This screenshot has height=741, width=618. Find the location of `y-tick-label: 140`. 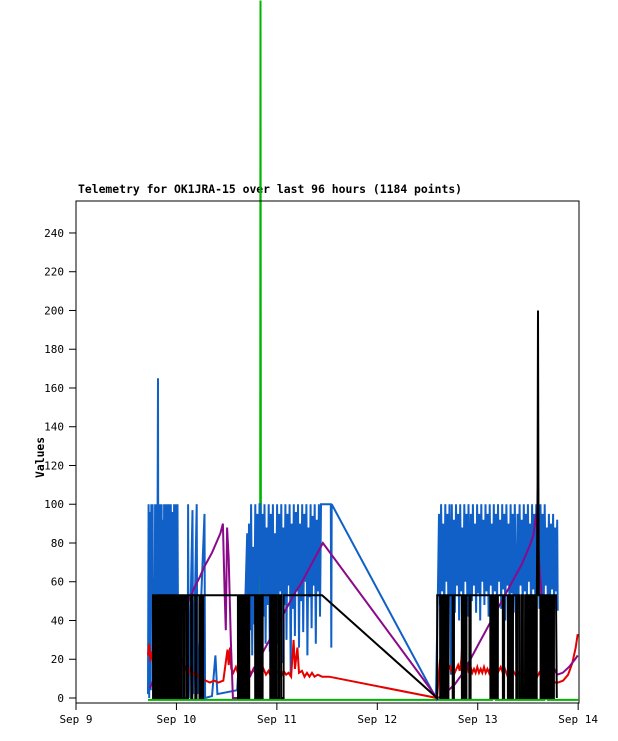

y-tick-label: 140 is located at coordinates (54, 427).